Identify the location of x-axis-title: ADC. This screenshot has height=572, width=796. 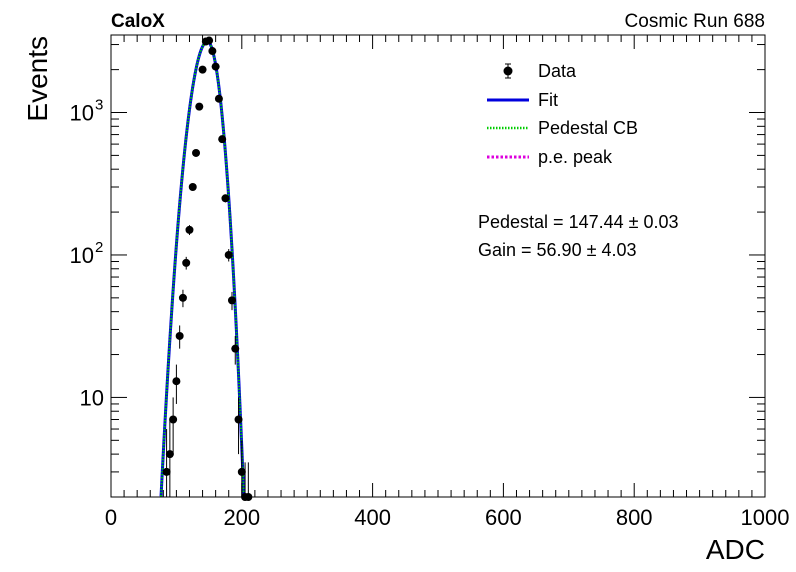
(735, 549).